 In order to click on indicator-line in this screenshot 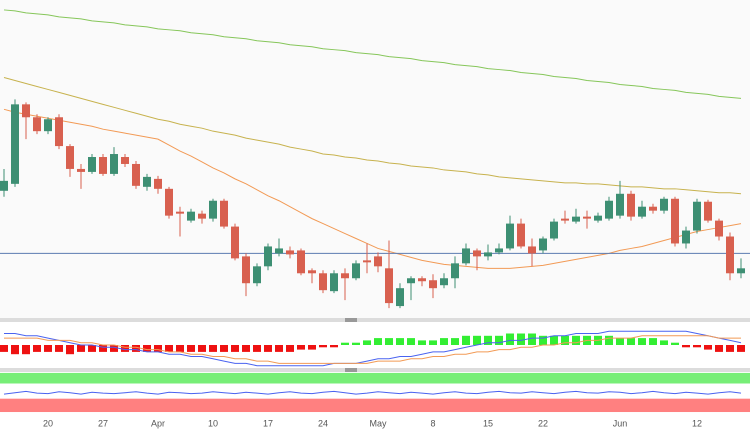, I will do `click(372, 392)`.